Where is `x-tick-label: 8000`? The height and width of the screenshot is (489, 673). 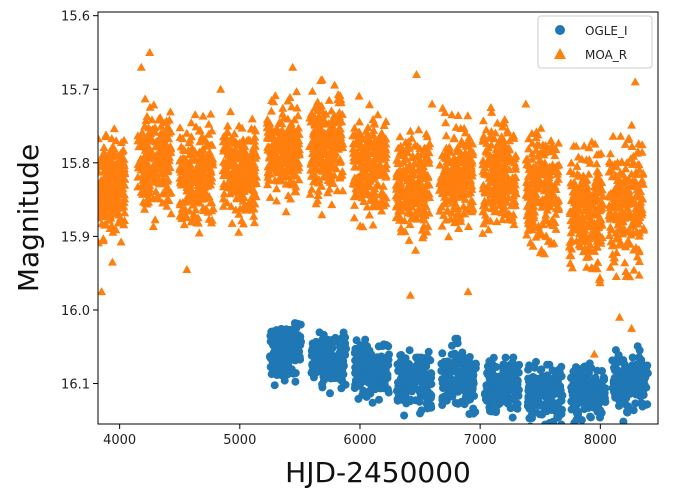
x-tick-label: 8000 is located at coordinates (600, 440).